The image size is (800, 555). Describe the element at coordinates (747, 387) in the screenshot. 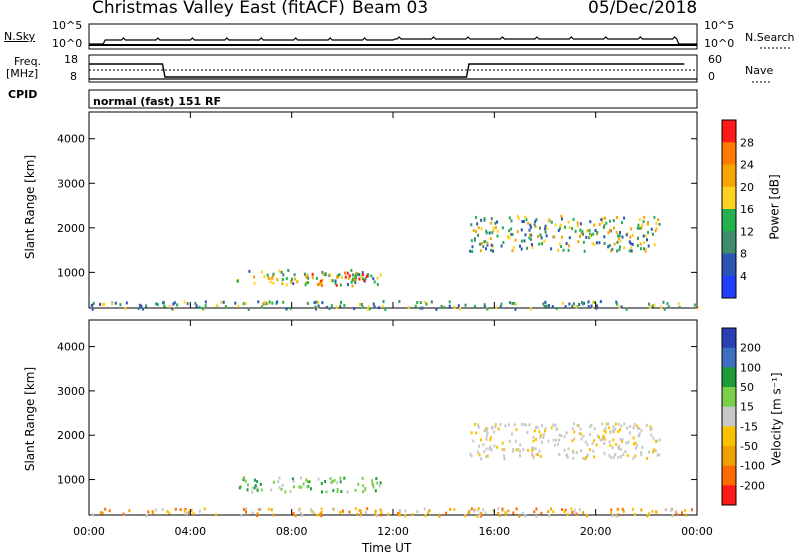

I see `colorbar-tick-label: 50` at that location.